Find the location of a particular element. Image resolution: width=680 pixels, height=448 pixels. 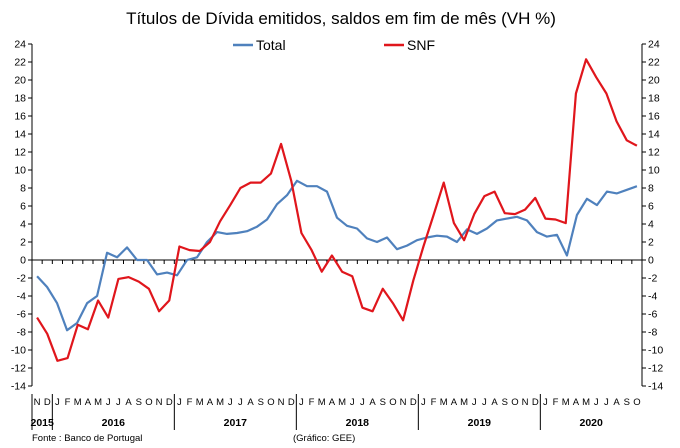

y-tick-label-left: -14 is located at coordinates (18, 387).